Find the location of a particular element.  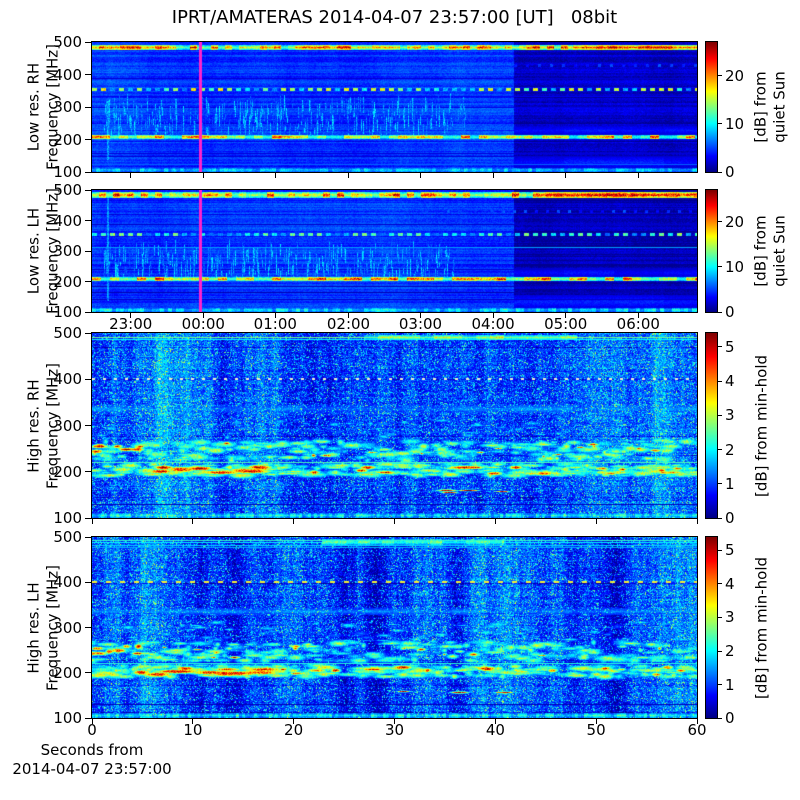

freq-tick-label: 200 is located at coordinates (67, 471).